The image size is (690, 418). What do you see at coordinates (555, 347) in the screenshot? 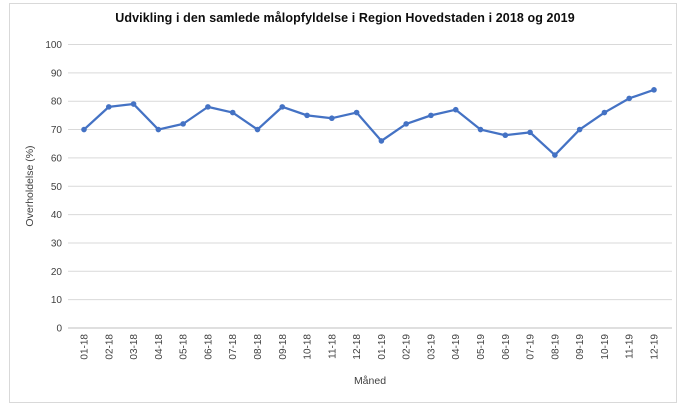
I see `x-tick-label: 08-19` at bounding box center [555, 347].